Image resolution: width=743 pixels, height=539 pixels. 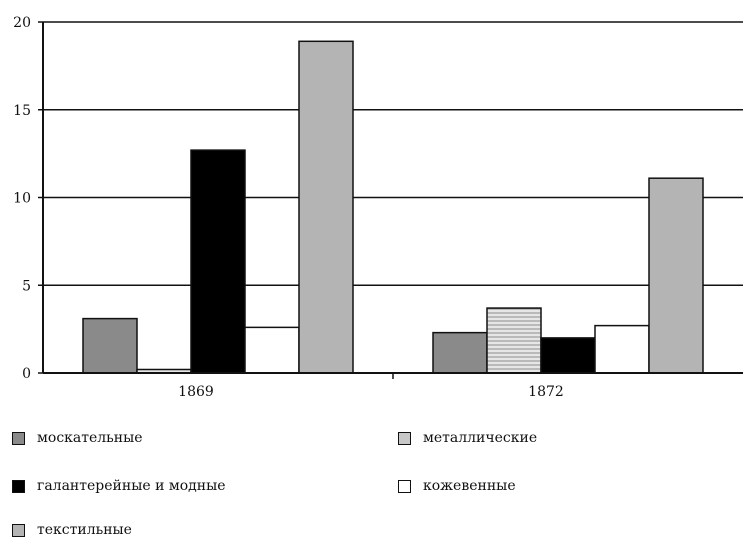 What do you see at coordinates (18, 438) in the screenshot?
I see `legend-swatch-moskatelnye` at bounding box center [18, 438].